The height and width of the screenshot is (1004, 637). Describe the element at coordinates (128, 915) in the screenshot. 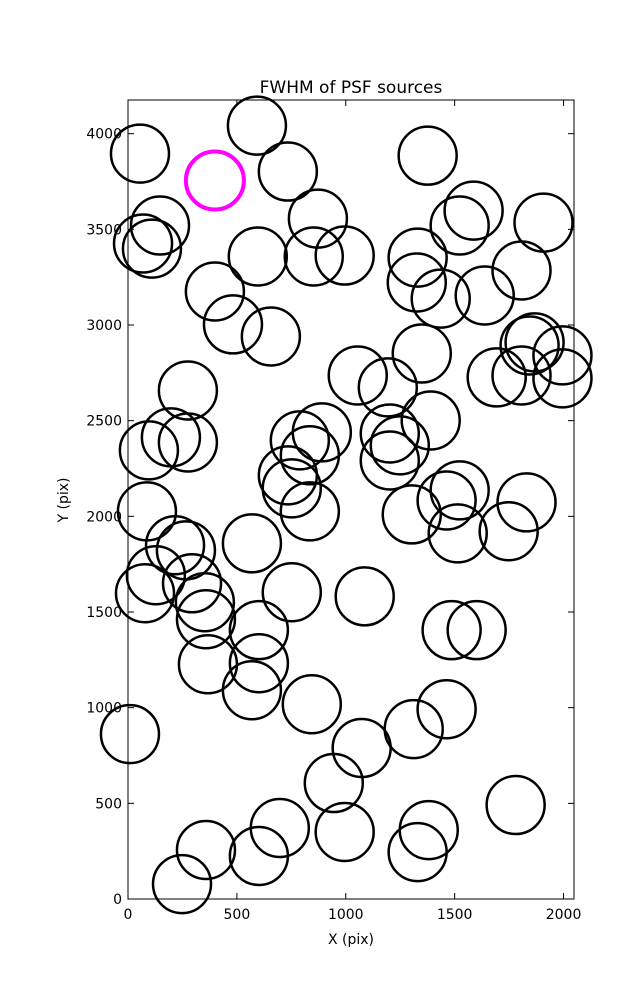

I see `x-tick-label: 0` at that location.